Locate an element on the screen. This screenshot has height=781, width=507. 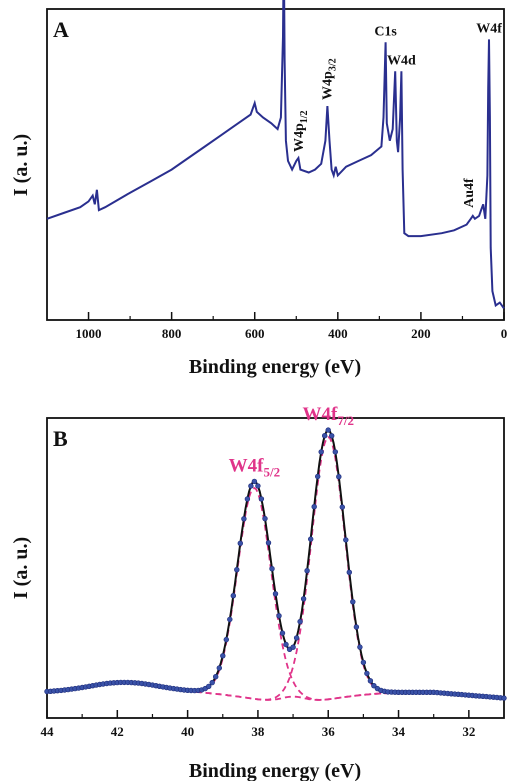
panel-a-x-tick-label: 800 is located at coordinates (172, 333).